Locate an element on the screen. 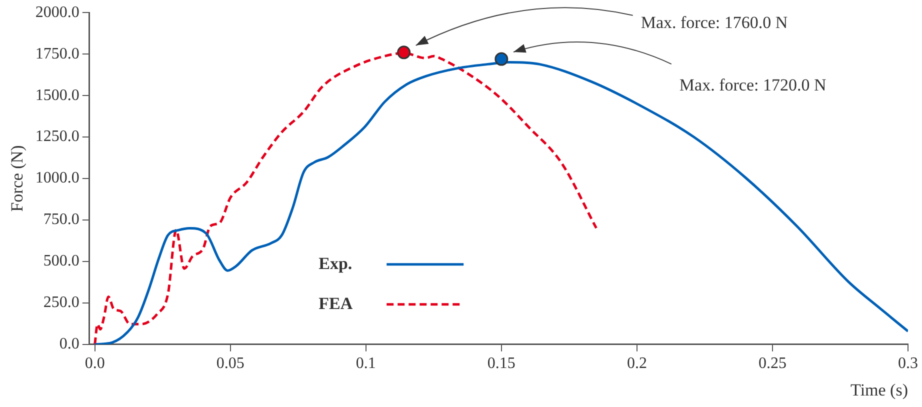 The height and width of the screenshot is (407, 922). y-tick-label: 1000.0 is located at coordinates (57, 178).